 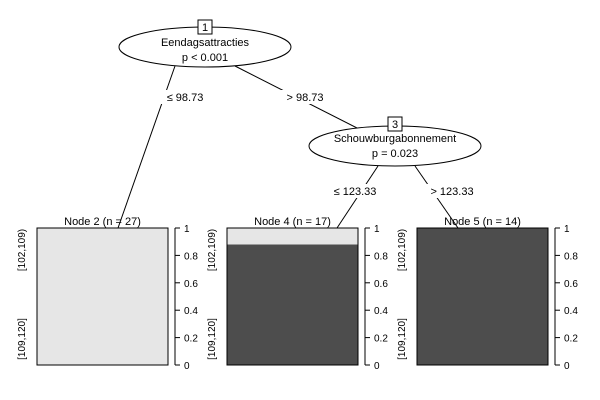 What do you see at coordinates (395, 146) in the screenshot?
I see `node-ellipse` at bounding box center [395, 146].